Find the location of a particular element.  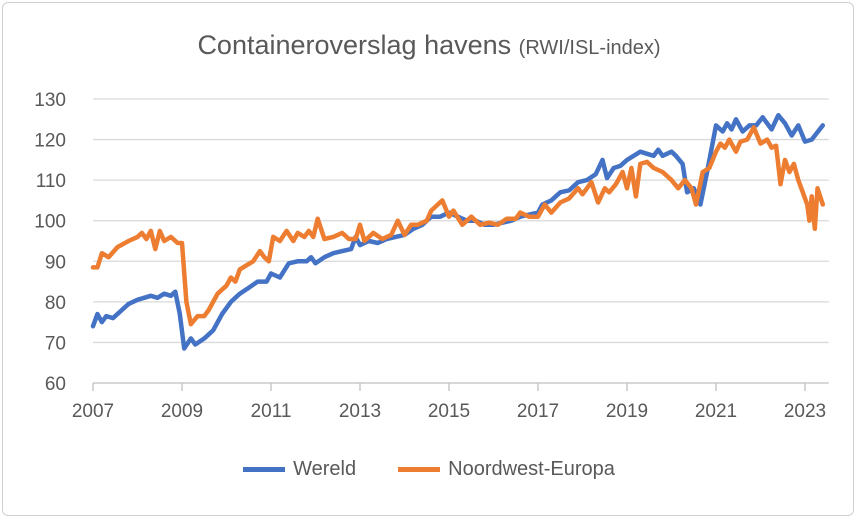

legend-label-wereld: Wereld is located at coordinates (325, 469).